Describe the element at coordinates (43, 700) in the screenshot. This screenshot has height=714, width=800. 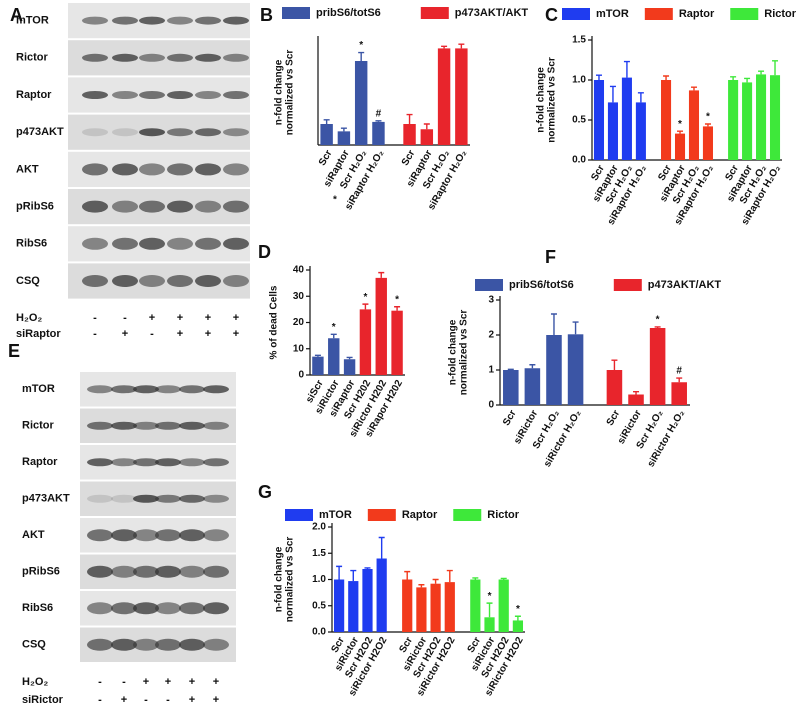
I see `treatment-label: siRictor` at that location.